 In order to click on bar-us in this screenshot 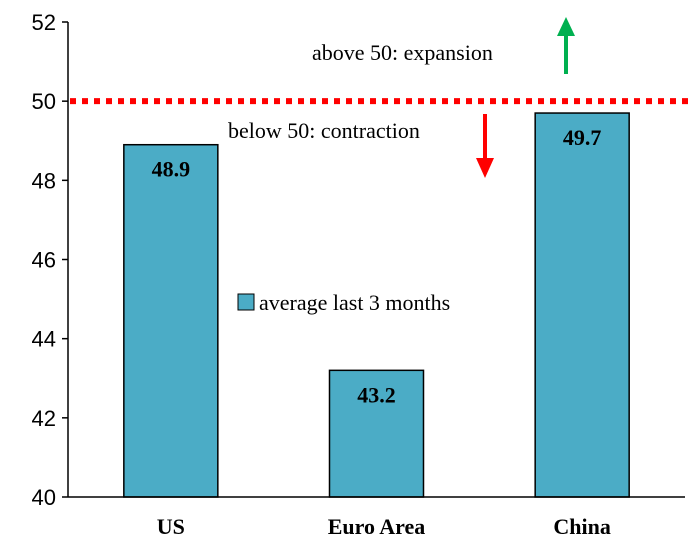, I will do `click(171, 320)`.